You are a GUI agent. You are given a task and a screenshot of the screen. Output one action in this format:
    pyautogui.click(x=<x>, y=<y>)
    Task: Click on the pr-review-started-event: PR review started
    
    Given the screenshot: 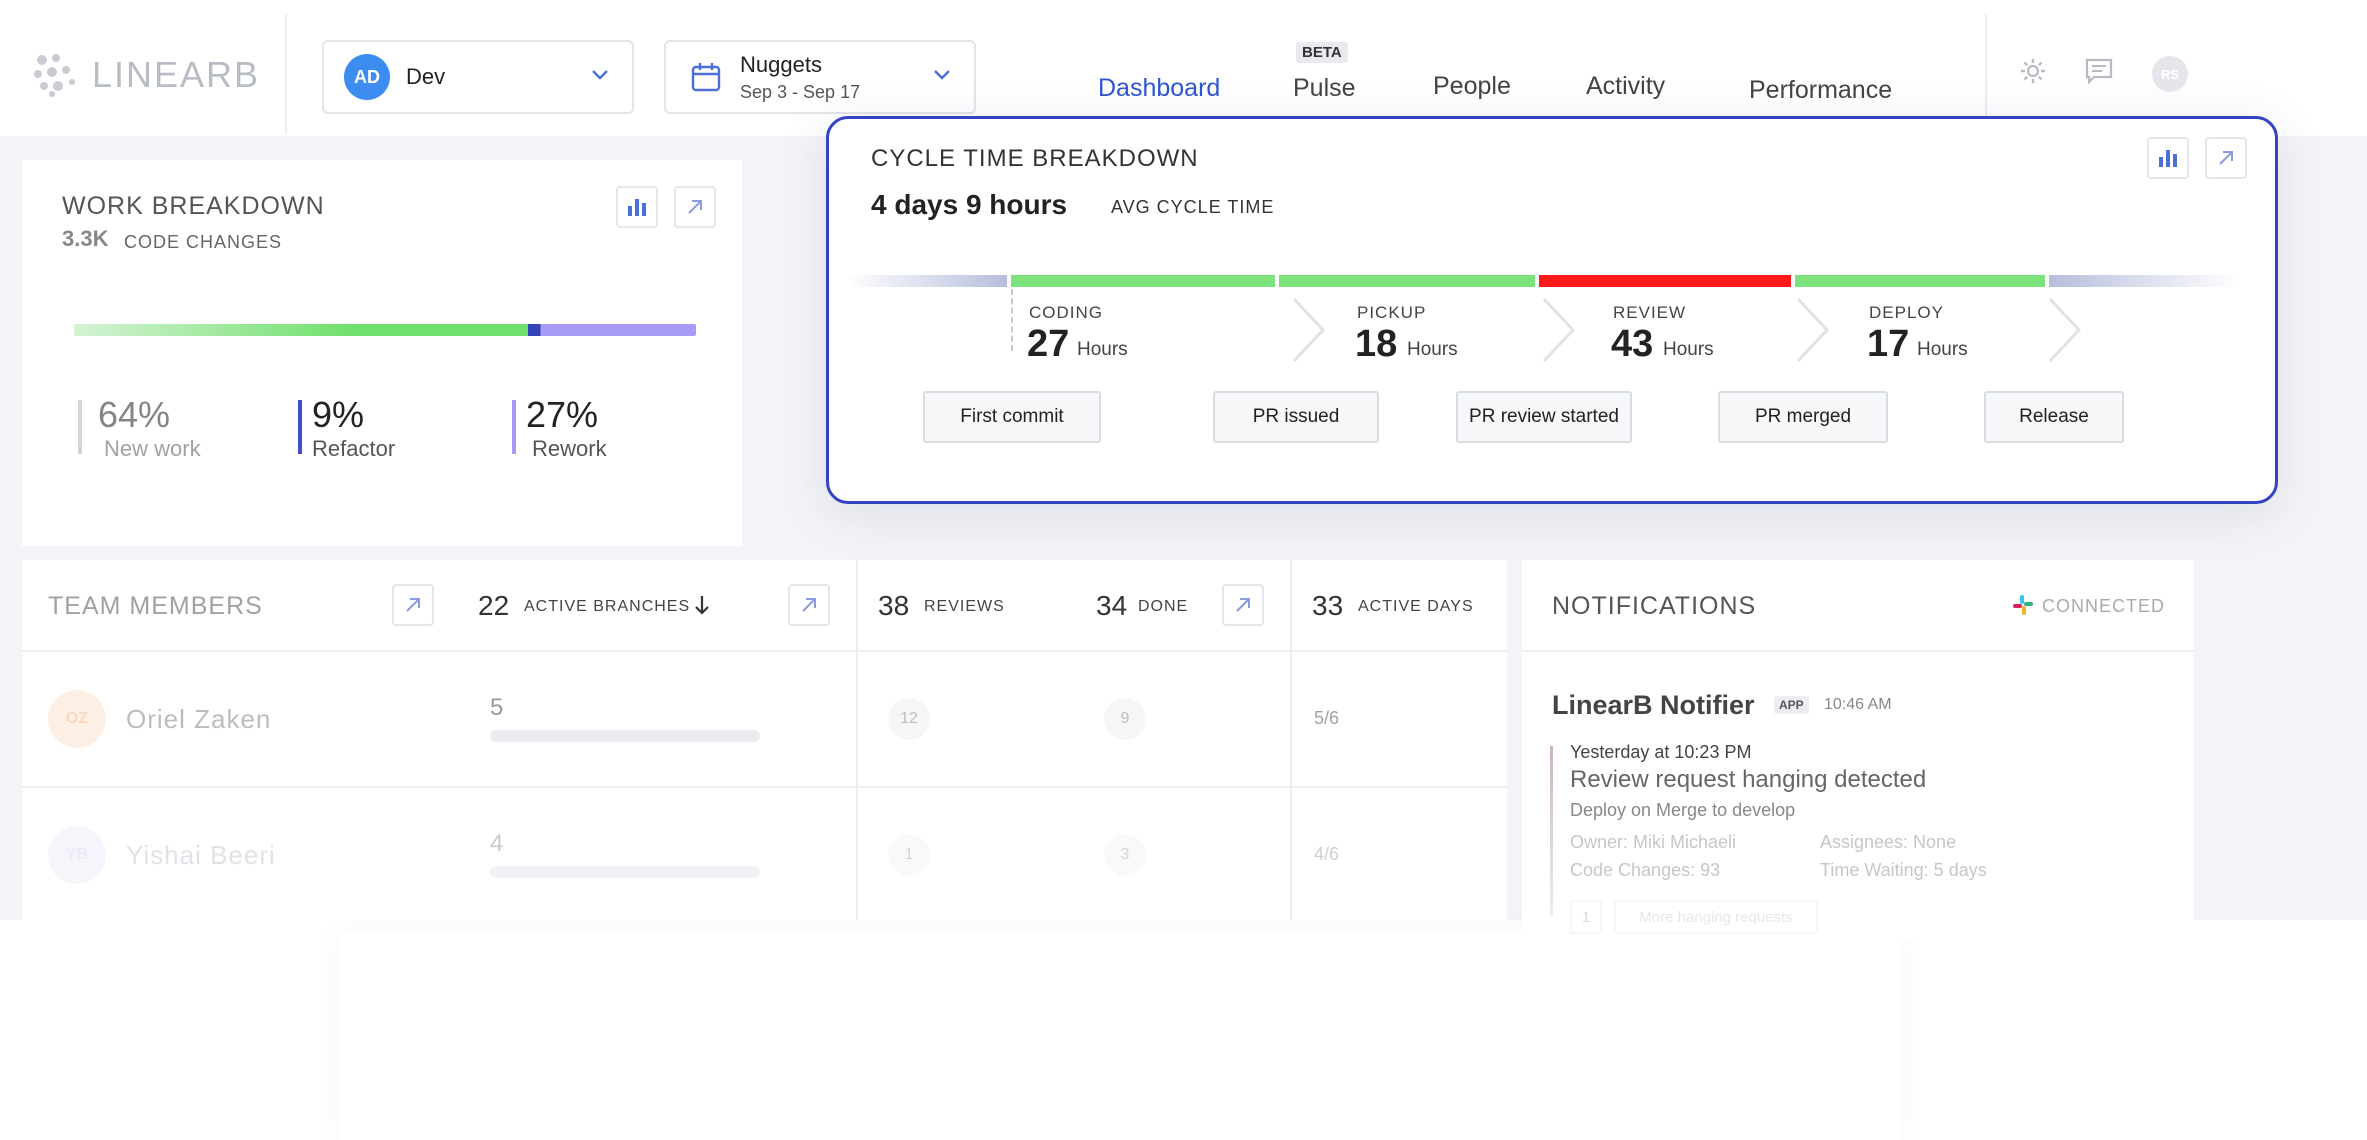 What is the action you would take?
    pyautogui.click(x=1544, y=417)
    